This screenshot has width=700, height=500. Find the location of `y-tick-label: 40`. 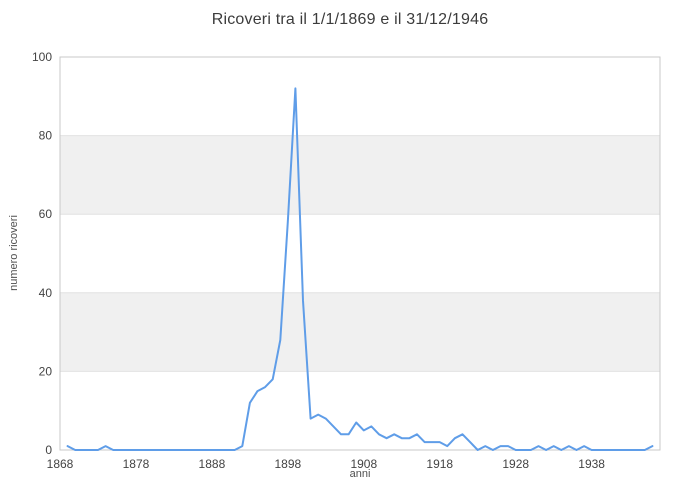

y-tick-label: 40 is located at coordinates (46, 293).